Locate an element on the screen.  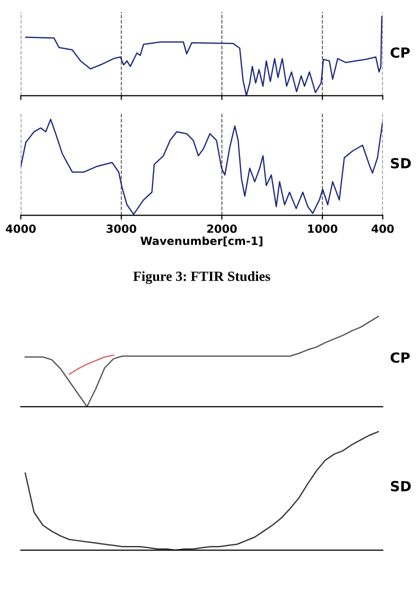
text: SD is located at coordinates (400, 486).